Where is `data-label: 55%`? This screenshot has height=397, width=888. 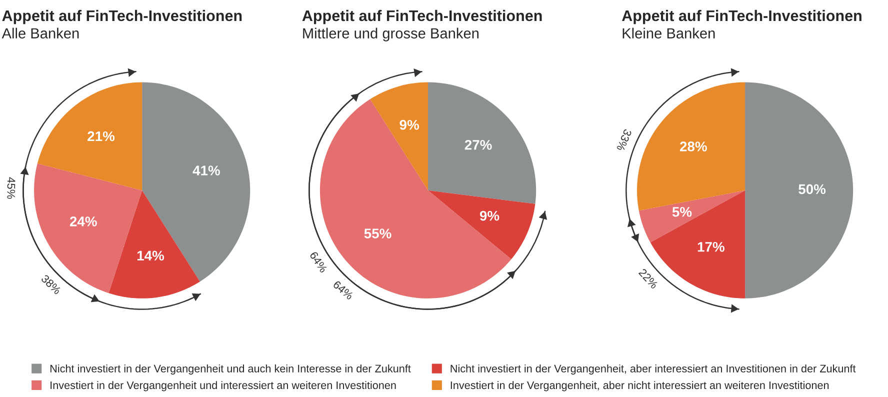
data-label: 55% is located at coordinates (378, 233).